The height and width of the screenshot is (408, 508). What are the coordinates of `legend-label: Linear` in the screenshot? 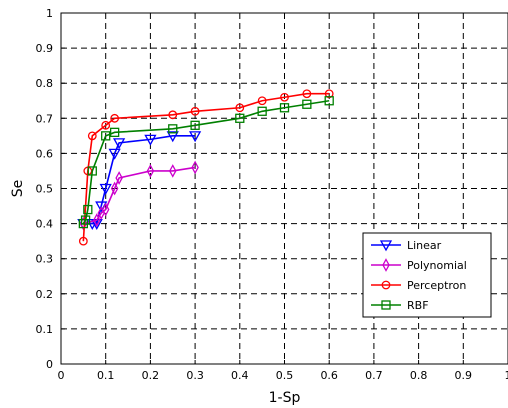 It's located at (424, 245).